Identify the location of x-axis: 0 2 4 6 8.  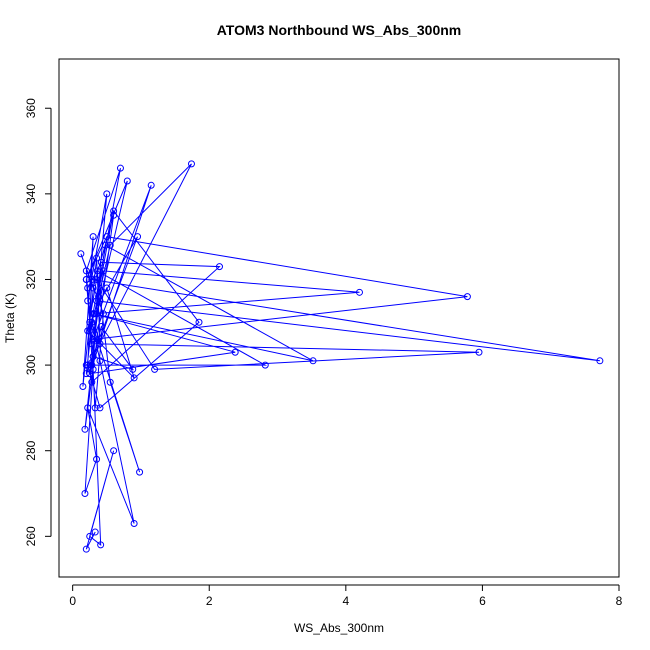
(346, 596).